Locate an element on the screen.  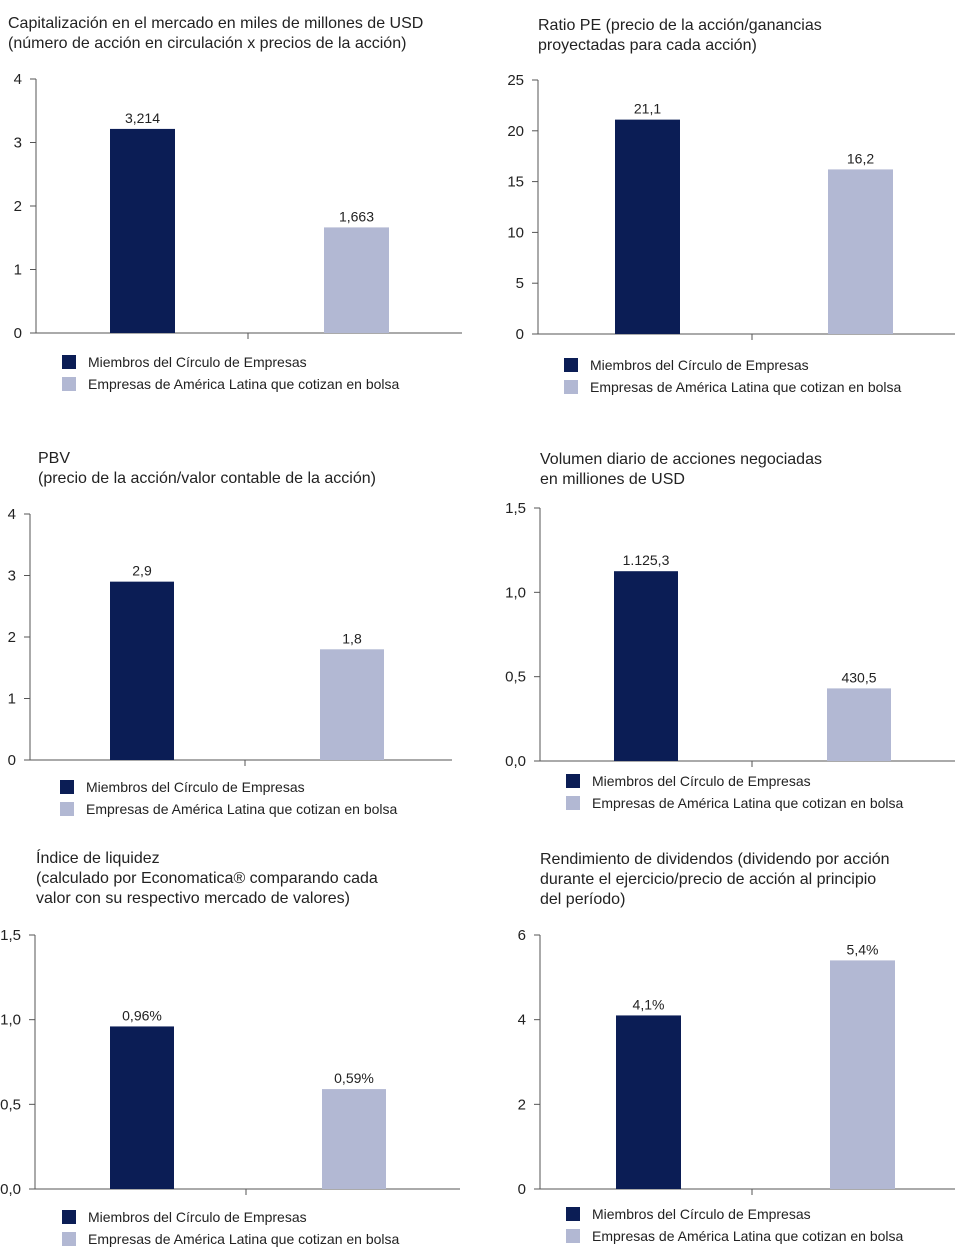
bar-value-label: 1.125,3 is located at coordinates (646, 560).